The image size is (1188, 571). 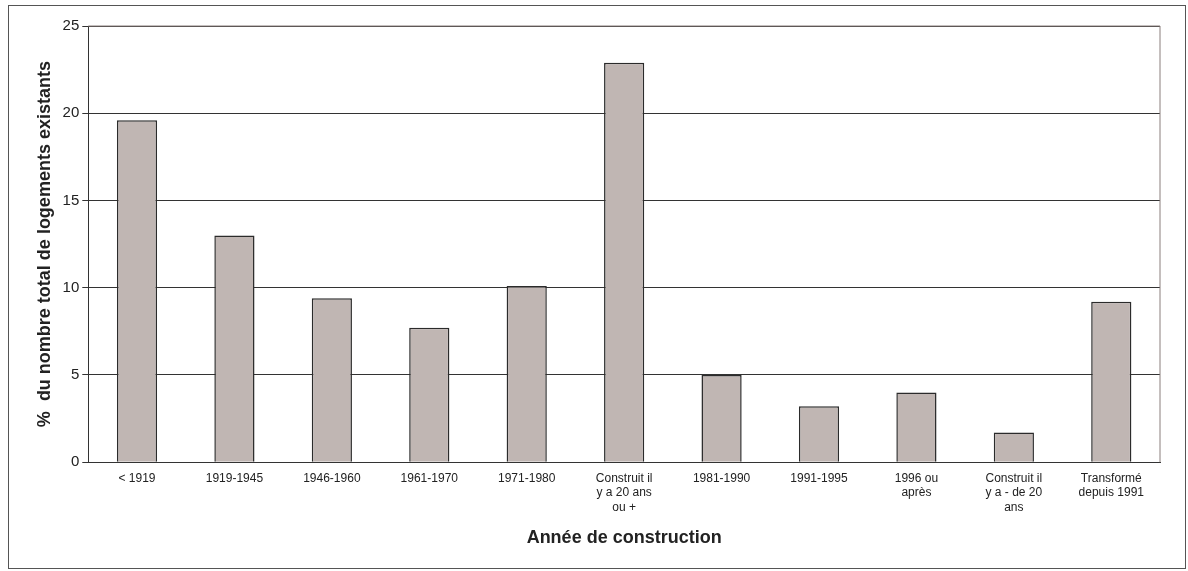 What do you see at coordinates (71, 199) in the screenshot?
I see `y-tick-label: 15` at bounding box center [71, 199].